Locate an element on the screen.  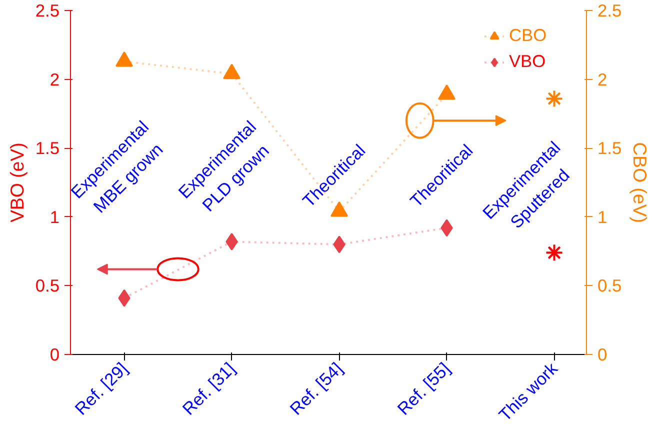
y-tick-label: 1.5 is located at coordinates (47, 148).